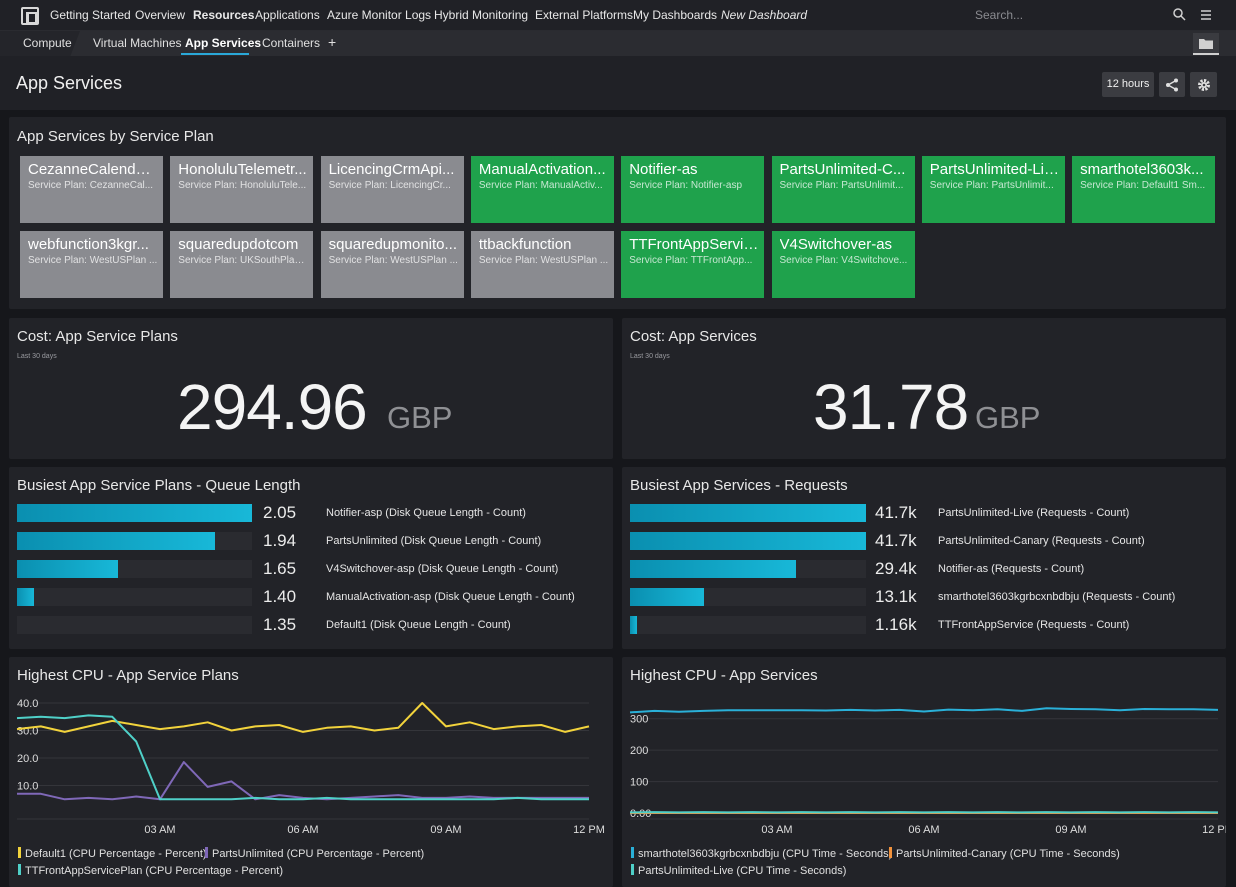  What do you see at coordinates (739, 485) in the screenshot?
I see `requests-title: Busiest App Services - Requests` at bounding box center [739, 485].